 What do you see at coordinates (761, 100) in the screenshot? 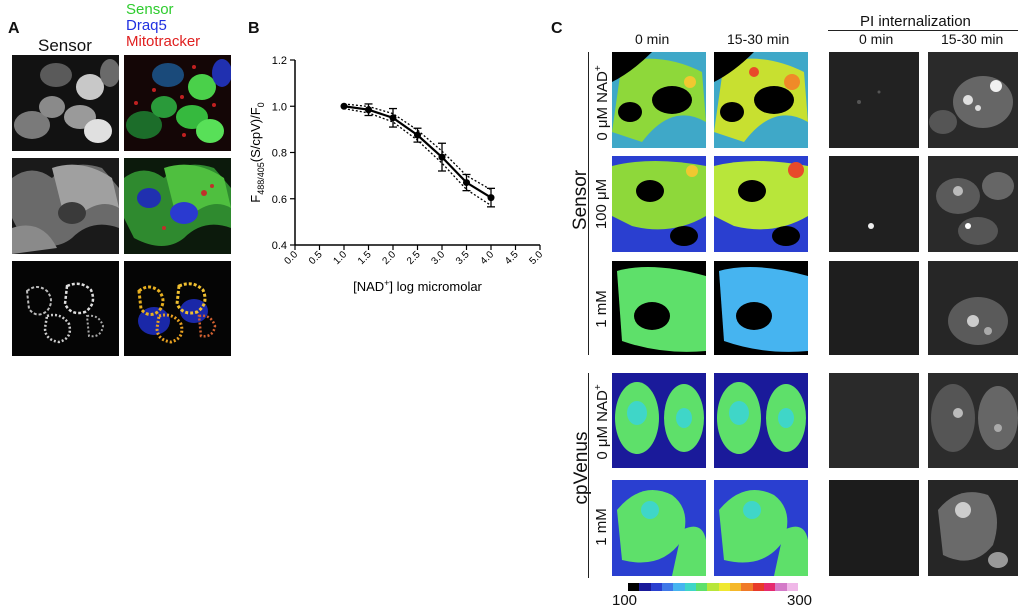
I see `sensor-0um-15min` at bounding box center [761, 100].